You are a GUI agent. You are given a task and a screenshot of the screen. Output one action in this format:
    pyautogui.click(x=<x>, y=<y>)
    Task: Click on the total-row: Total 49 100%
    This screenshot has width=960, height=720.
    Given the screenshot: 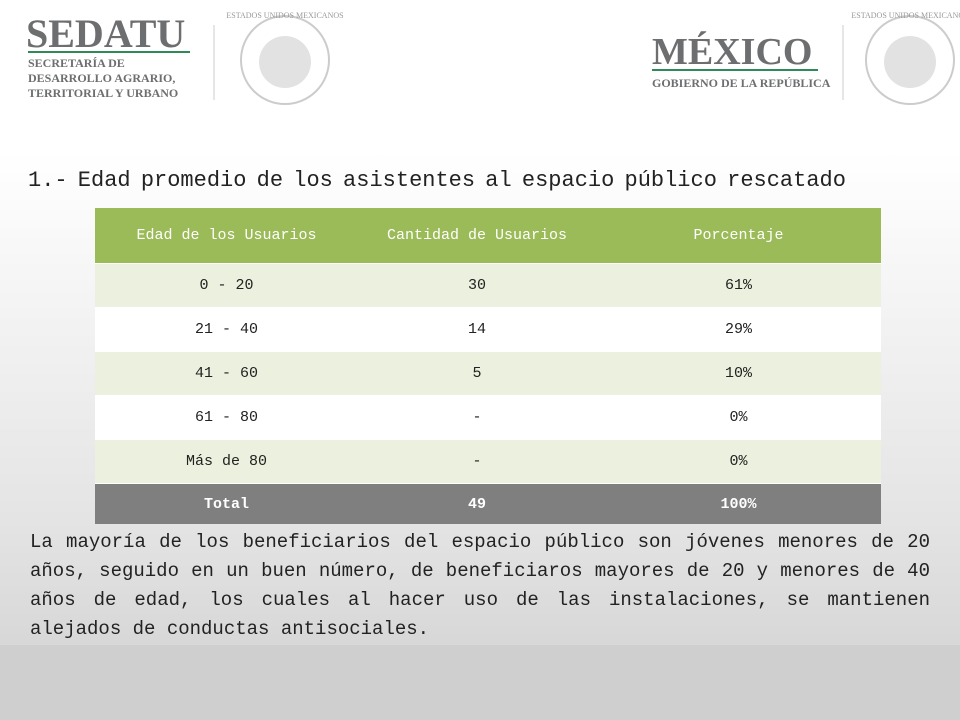 What is the action you would take?
    pyautogui.click(x=488, y=503)
    